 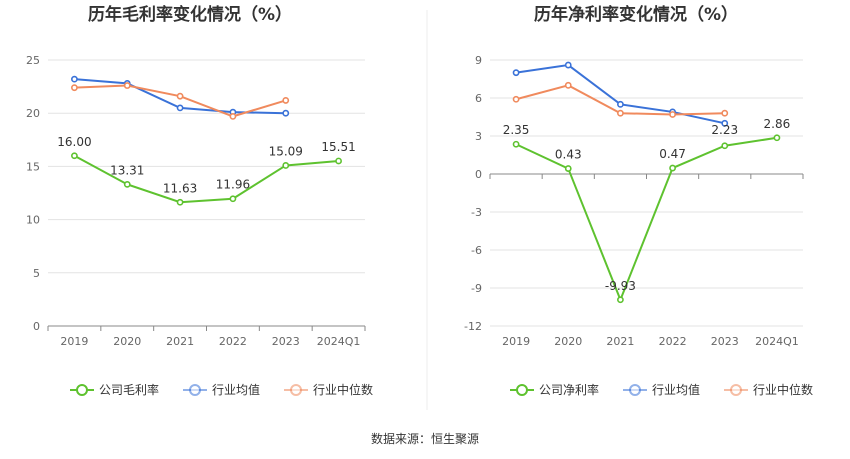 I want to click on y-tick-label: 5, so click(x=36, y=273).